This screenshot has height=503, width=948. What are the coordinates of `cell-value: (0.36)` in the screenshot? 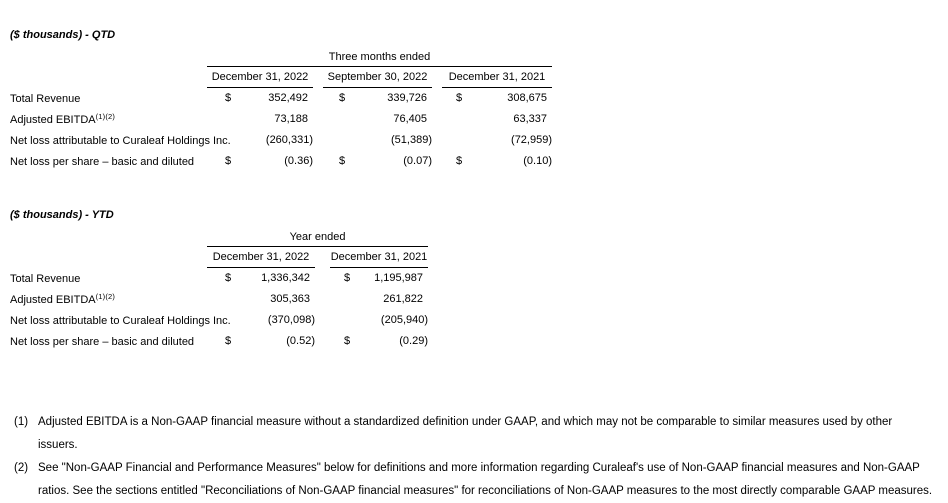 It's located at (298, 160).